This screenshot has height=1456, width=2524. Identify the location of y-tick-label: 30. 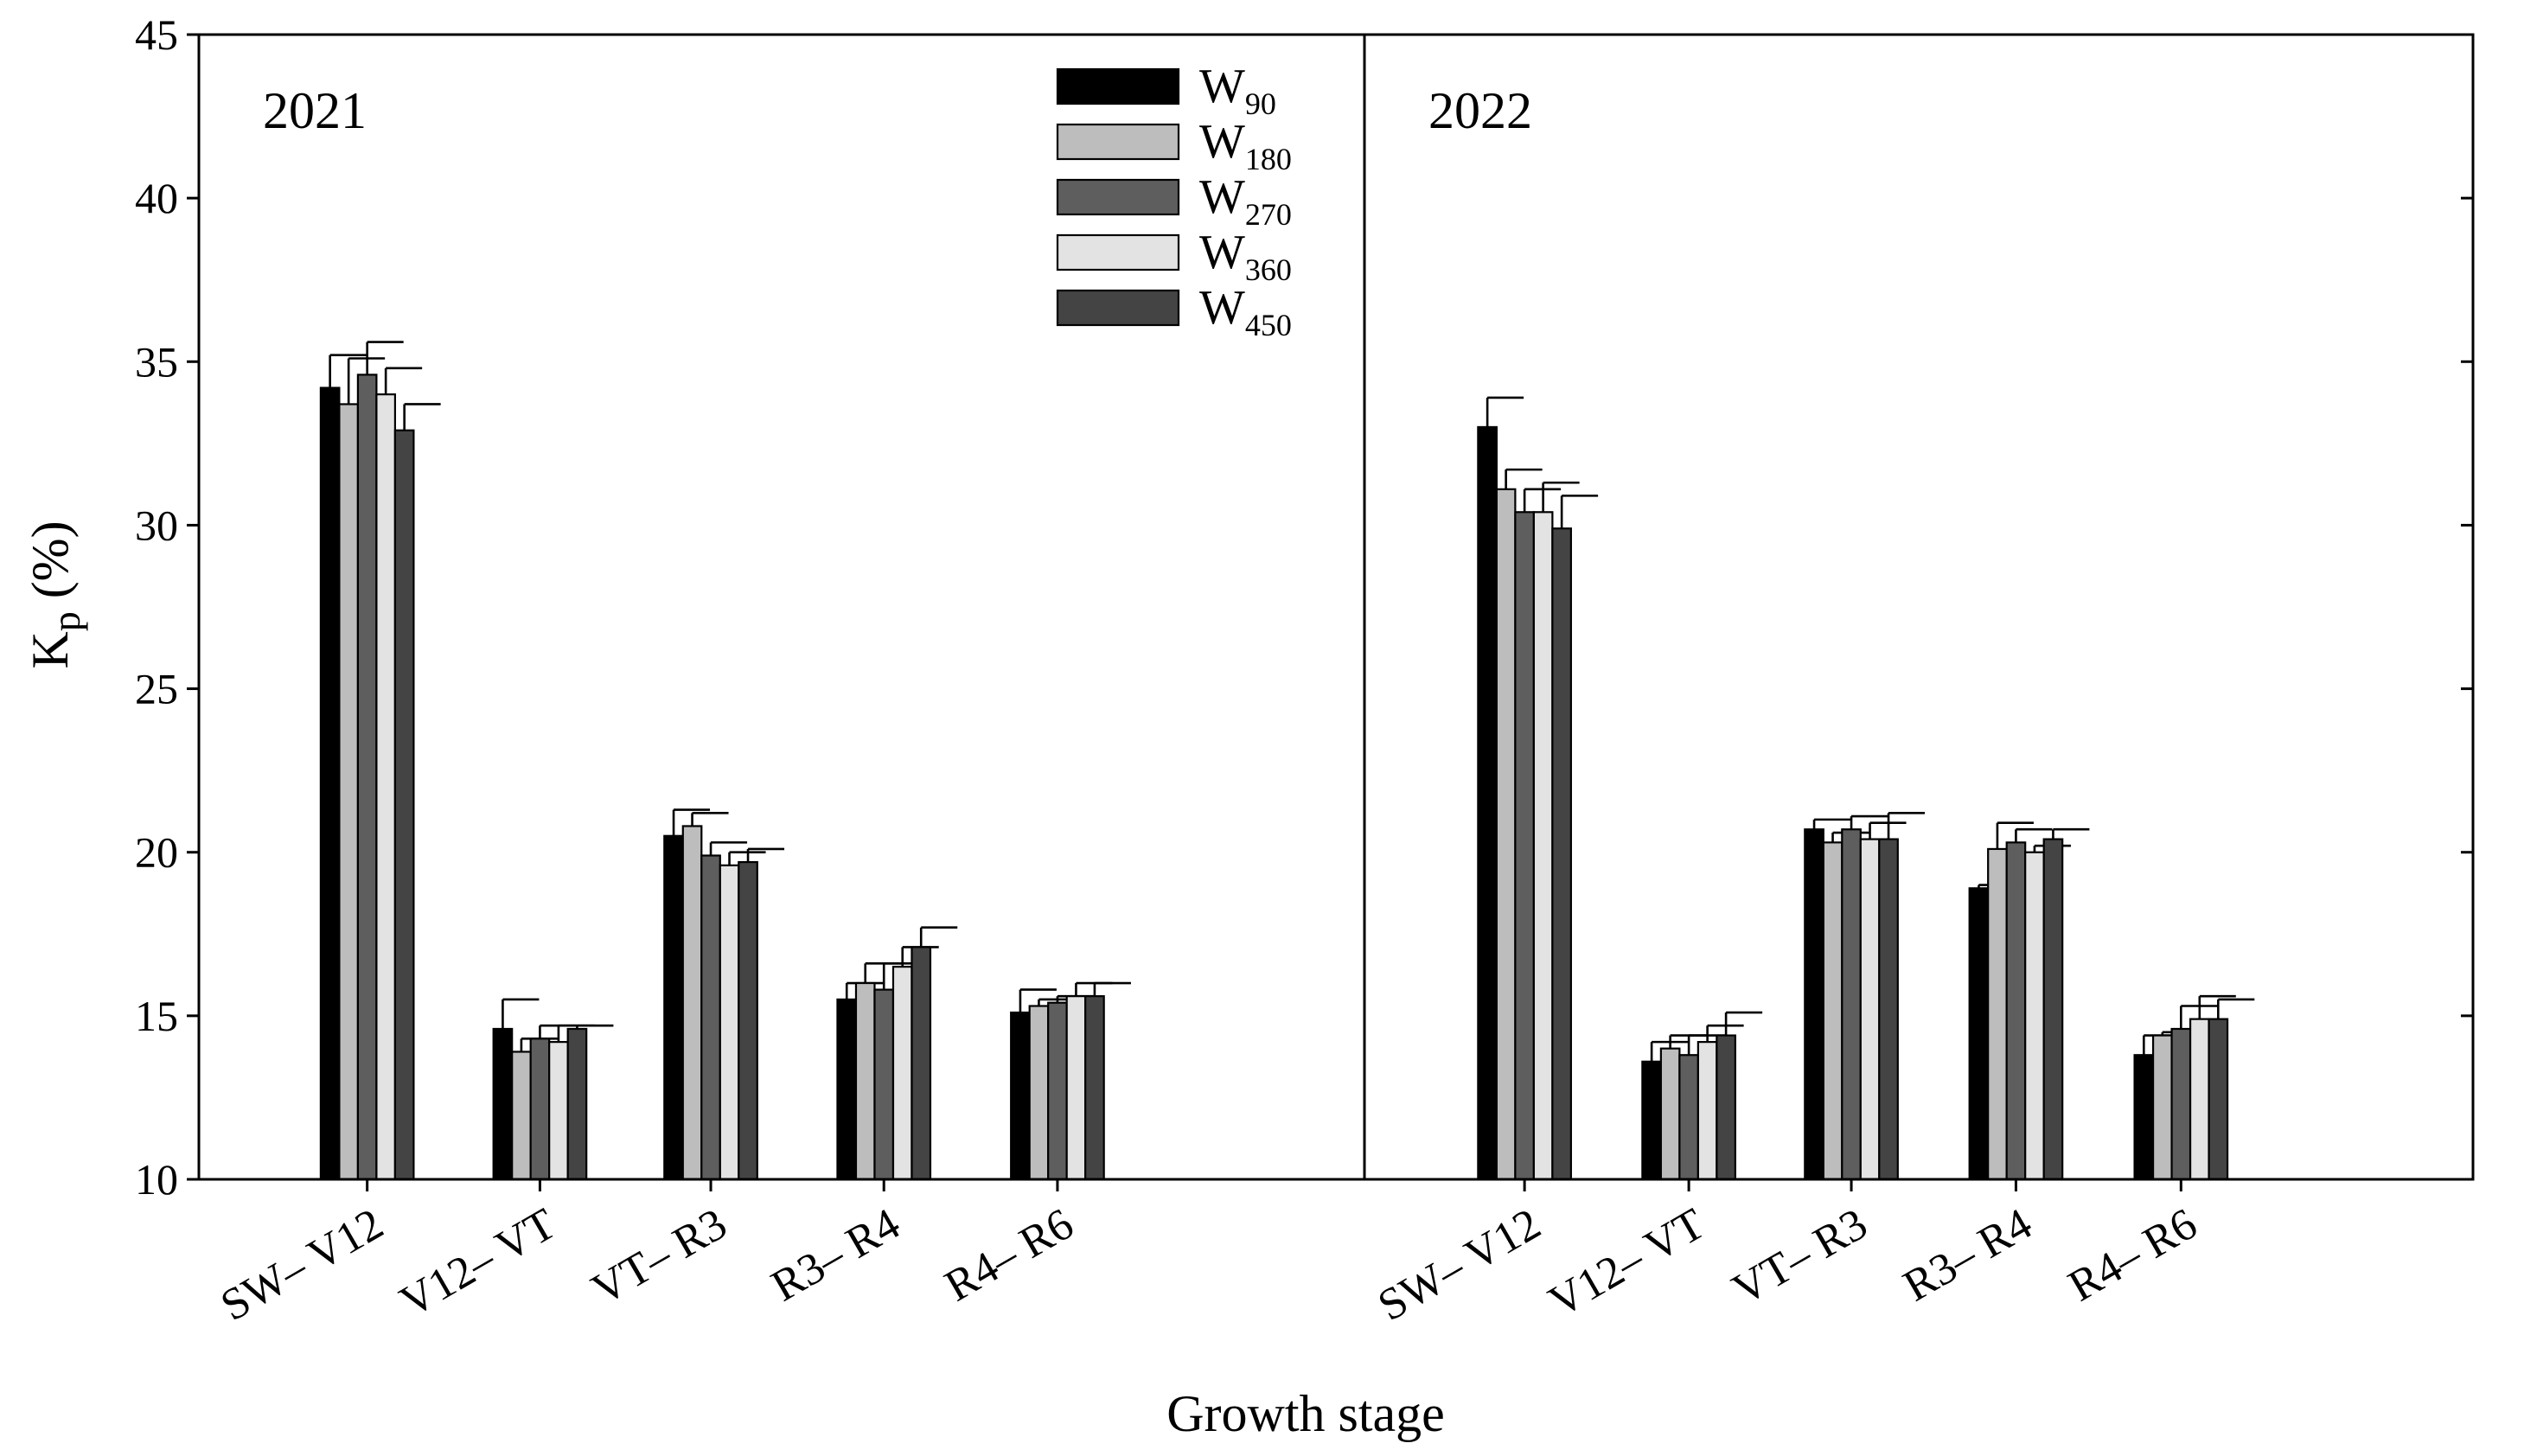
(156, 525).